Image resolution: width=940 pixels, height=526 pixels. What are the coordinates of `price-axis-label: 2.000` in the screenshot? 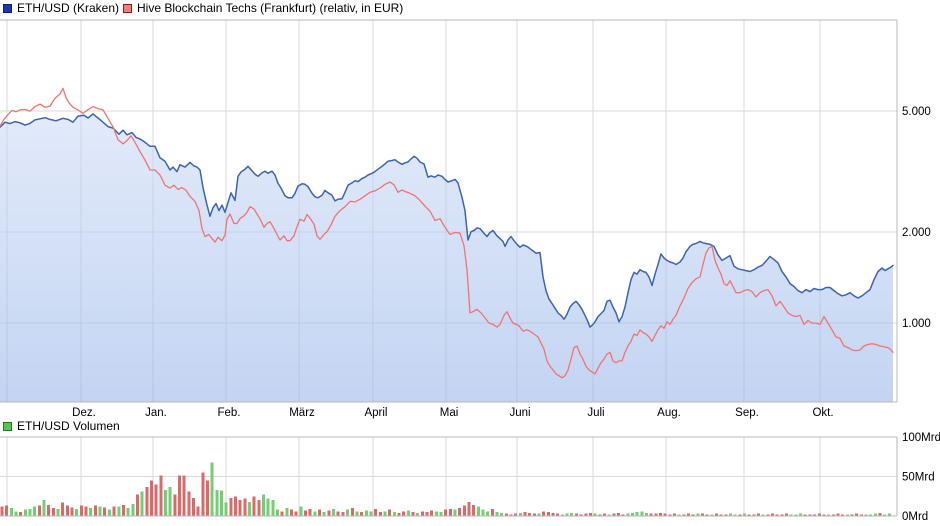 It's located at (916, 233).